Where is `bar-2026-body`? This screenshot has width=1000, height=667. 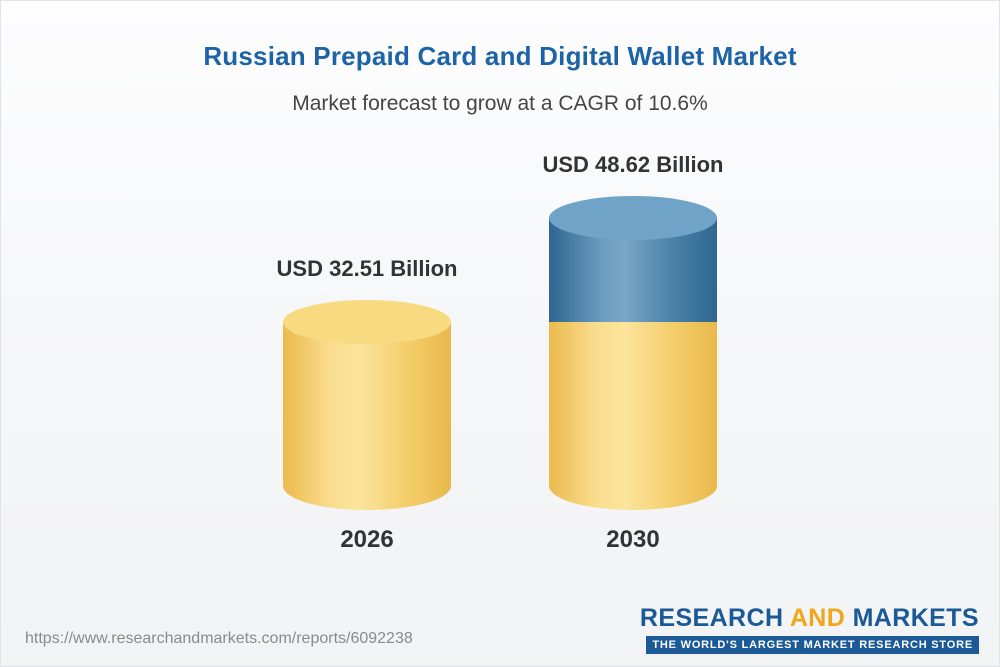 bar-2026-body is located at coordinates (367, 416).